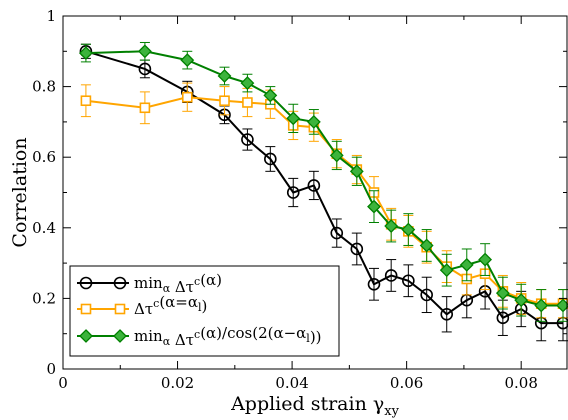 Image resolution: width=568 pixels, height=420 pixels. Describe the element at coordinates (178, 283) in the screenshot. I see `legend-label: minα Δτc(α)` at that location.